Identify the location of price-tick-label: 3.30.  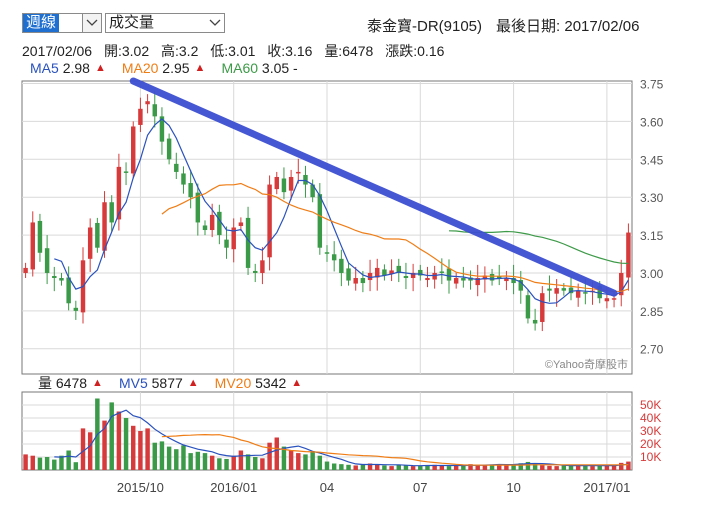
(652, 198).